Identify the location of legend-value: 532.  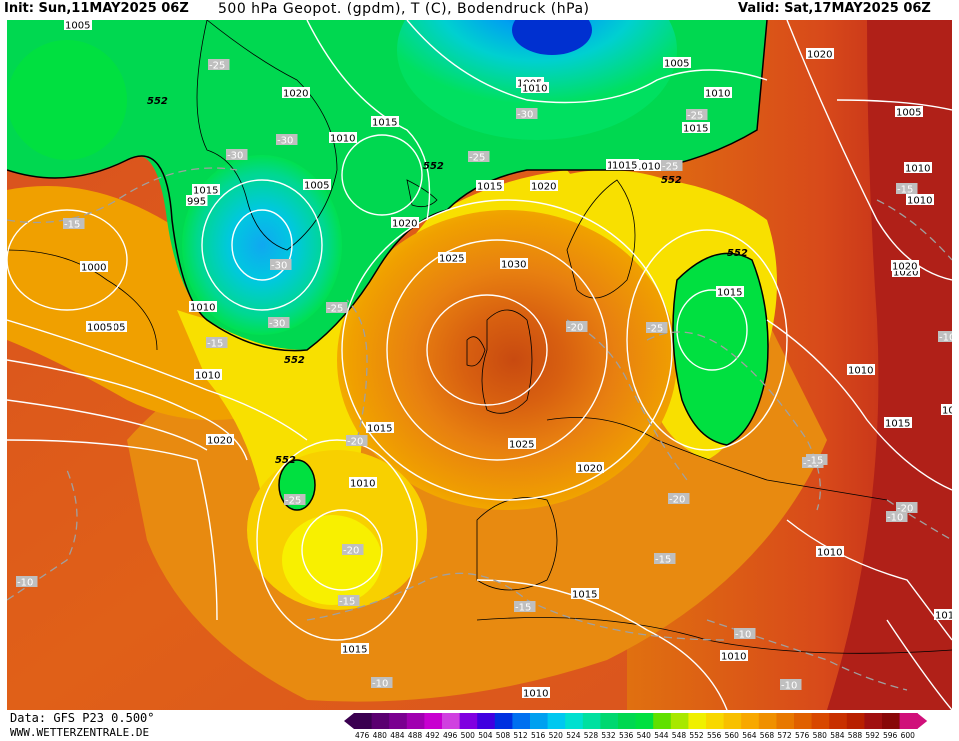
(608, 735).